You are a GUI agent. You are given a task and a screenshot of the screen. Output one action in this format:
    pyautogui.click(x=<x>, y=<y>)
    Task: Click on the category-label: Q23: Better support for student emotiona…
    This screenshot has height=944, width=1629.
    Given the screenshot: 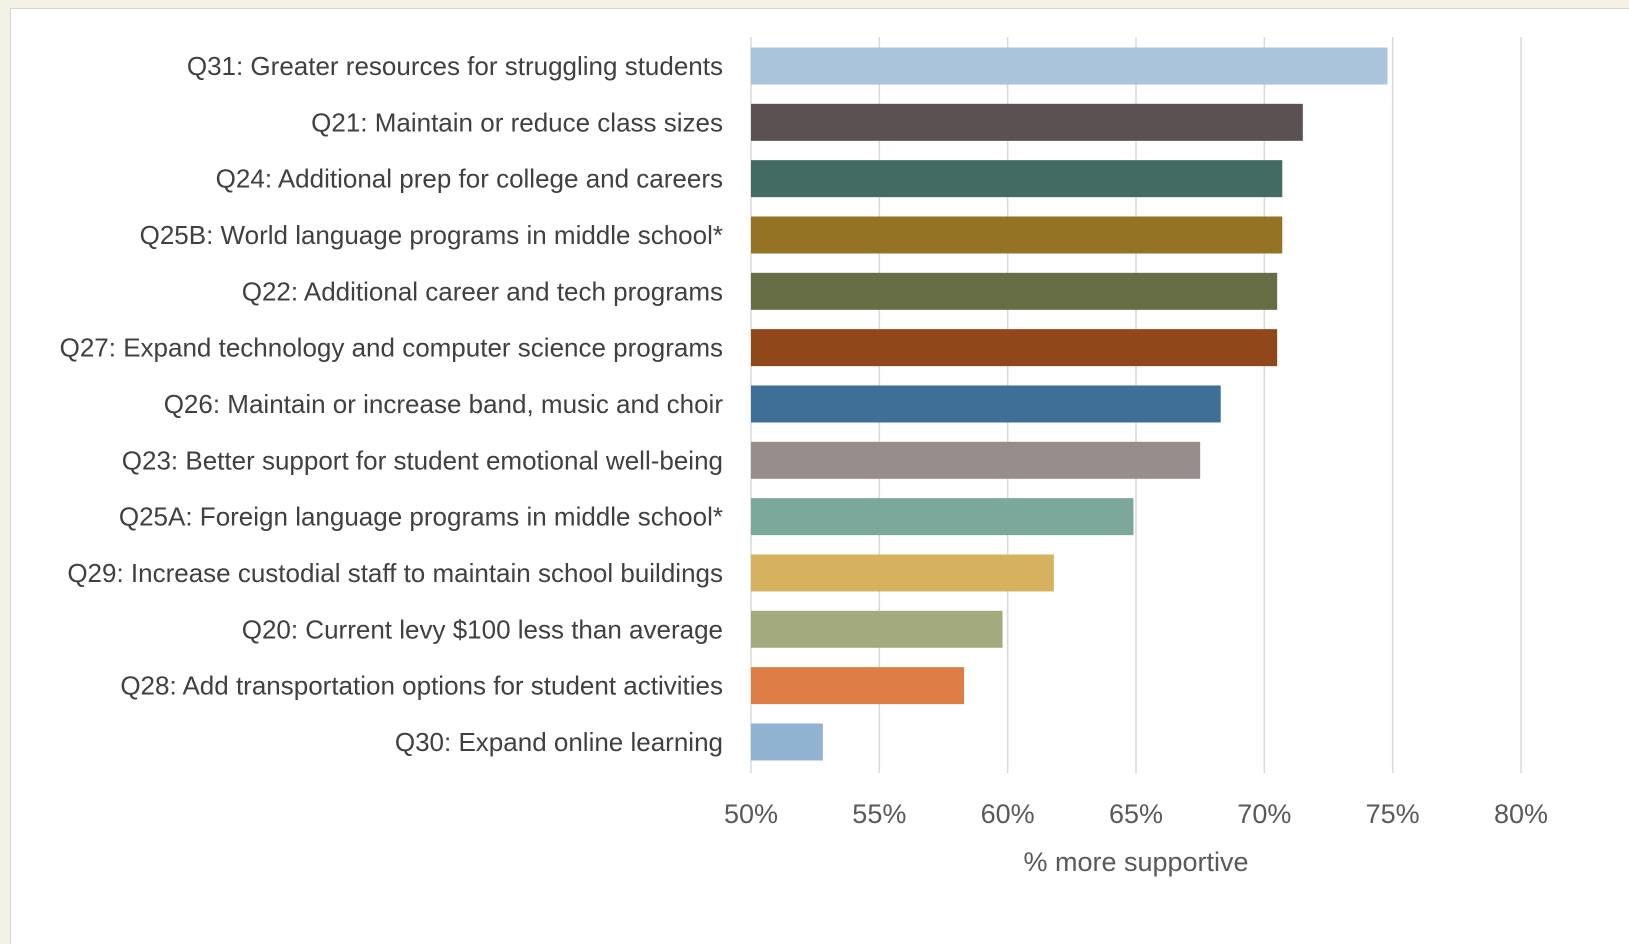 What is the action you would take?
    pyautogui.click(x=422, y=460)
    